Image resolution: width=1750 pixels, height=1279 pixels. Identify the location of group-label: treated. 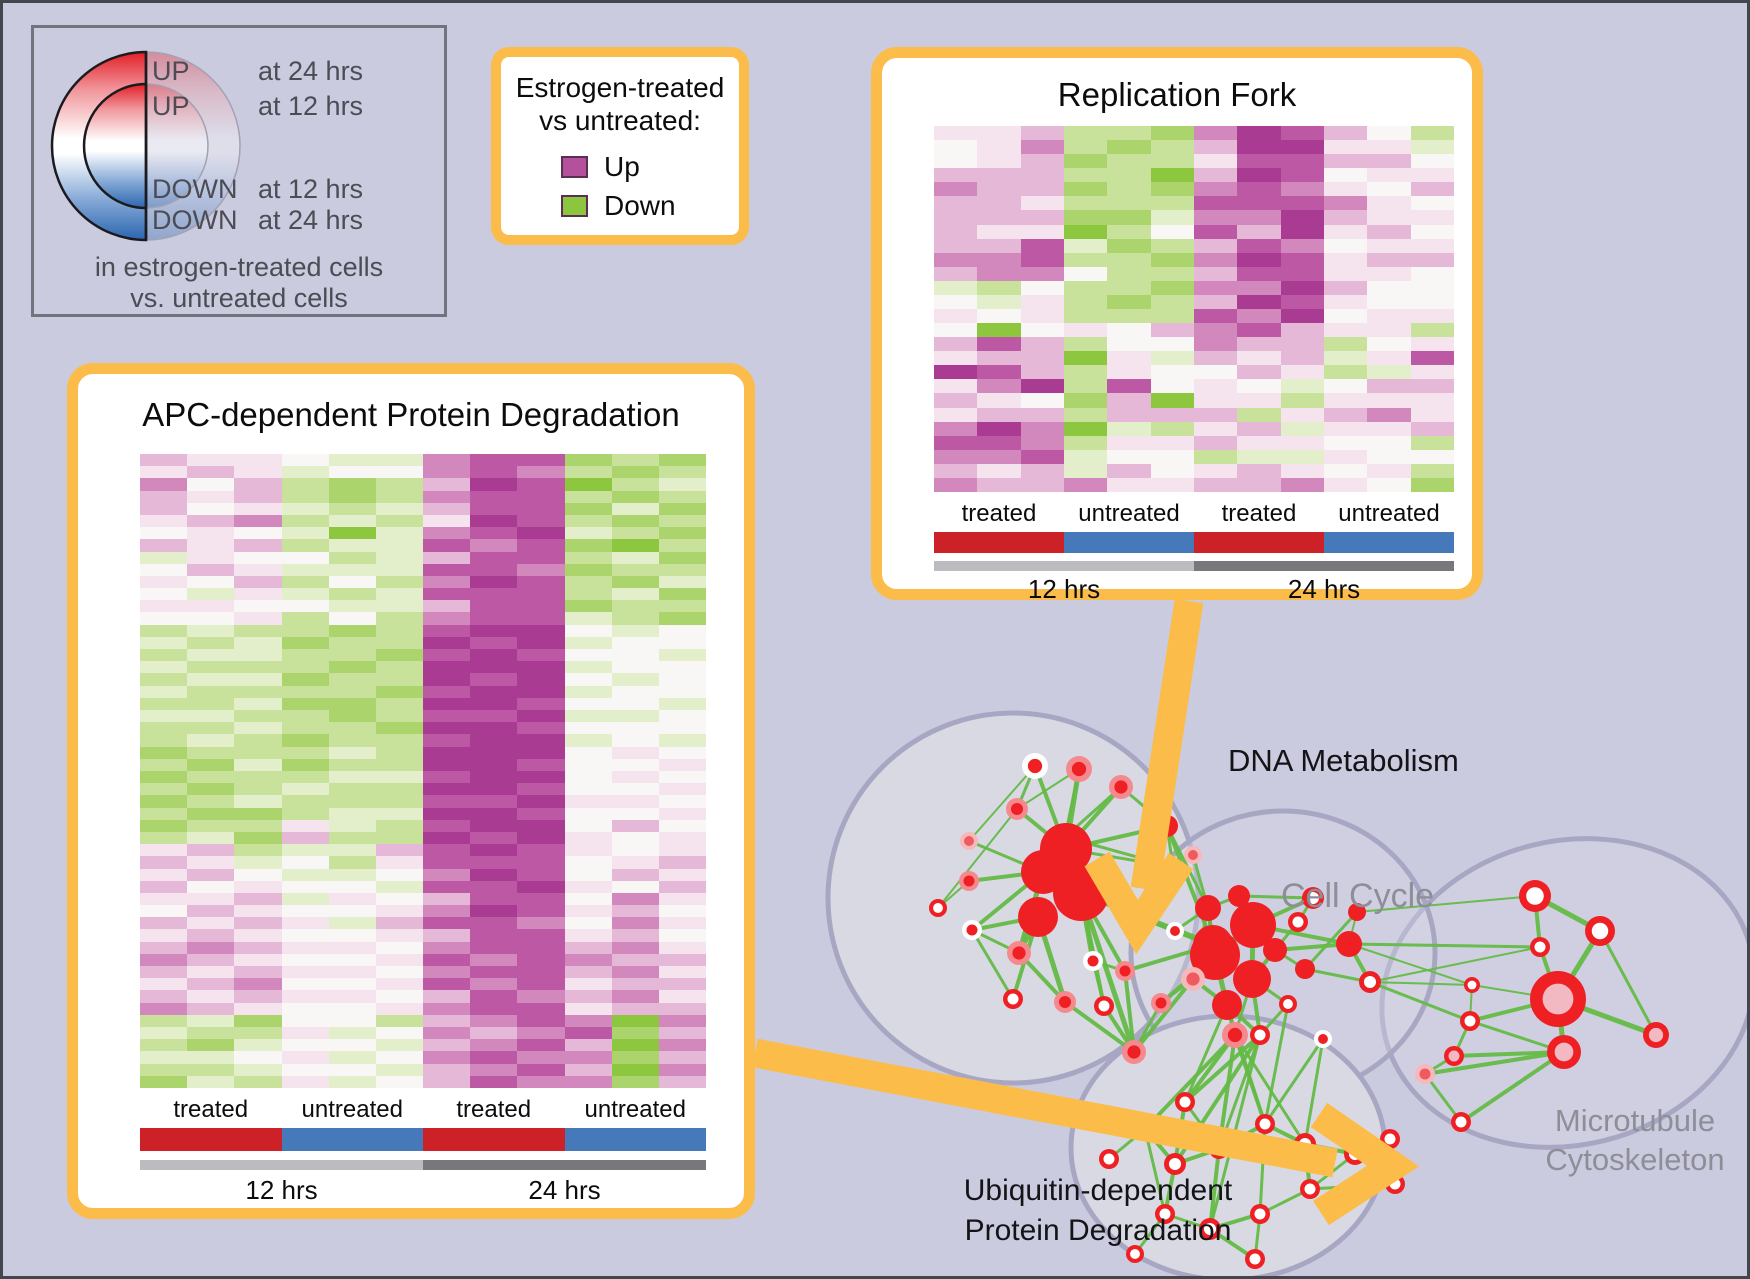
(211, 1109).